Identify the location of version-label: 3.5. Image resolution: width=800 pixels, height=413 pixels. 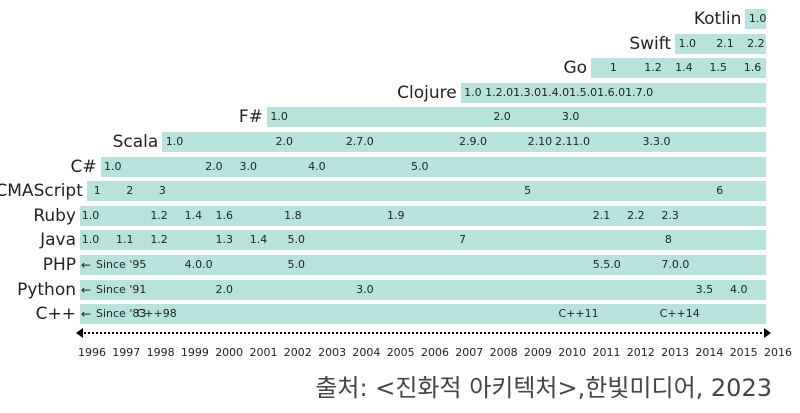
(704, 289).